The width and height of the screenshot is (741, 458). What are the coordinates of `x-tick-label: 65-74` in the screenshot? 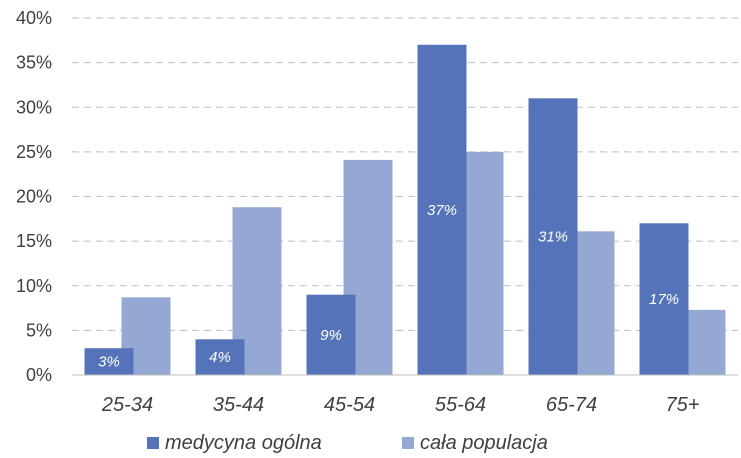 It's located at (571, 405).